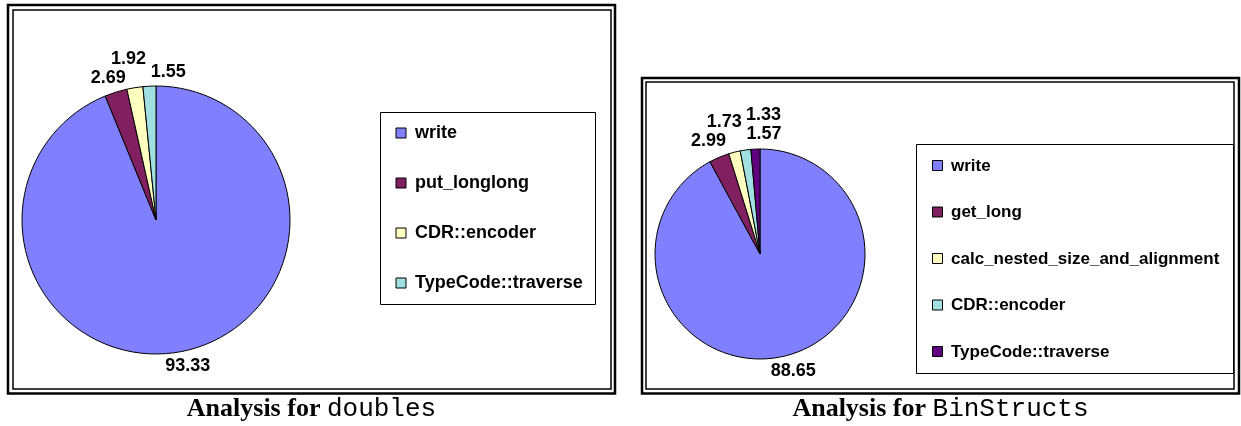  What do you see at coordinates (708, 140) in the screenshot?
I see `data-label: 2.99` at bounding box center [708, 140].